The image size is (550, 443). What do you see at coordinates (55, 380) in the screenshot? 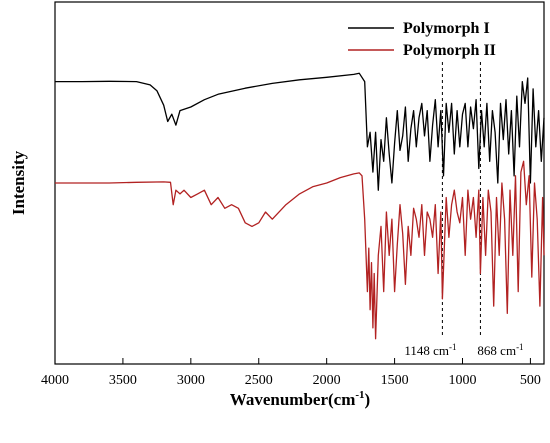
I see `x-tick-label: 4000` at bounding box center [55, 380].